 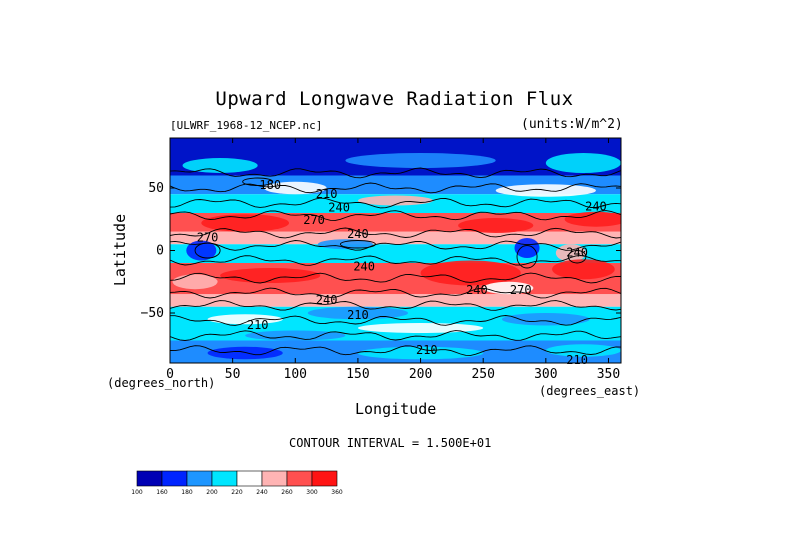 What do you see at coordinates (152, 313) in the screenshot?
I see `y-tick-label: −50` at bounding box center [152, 313].